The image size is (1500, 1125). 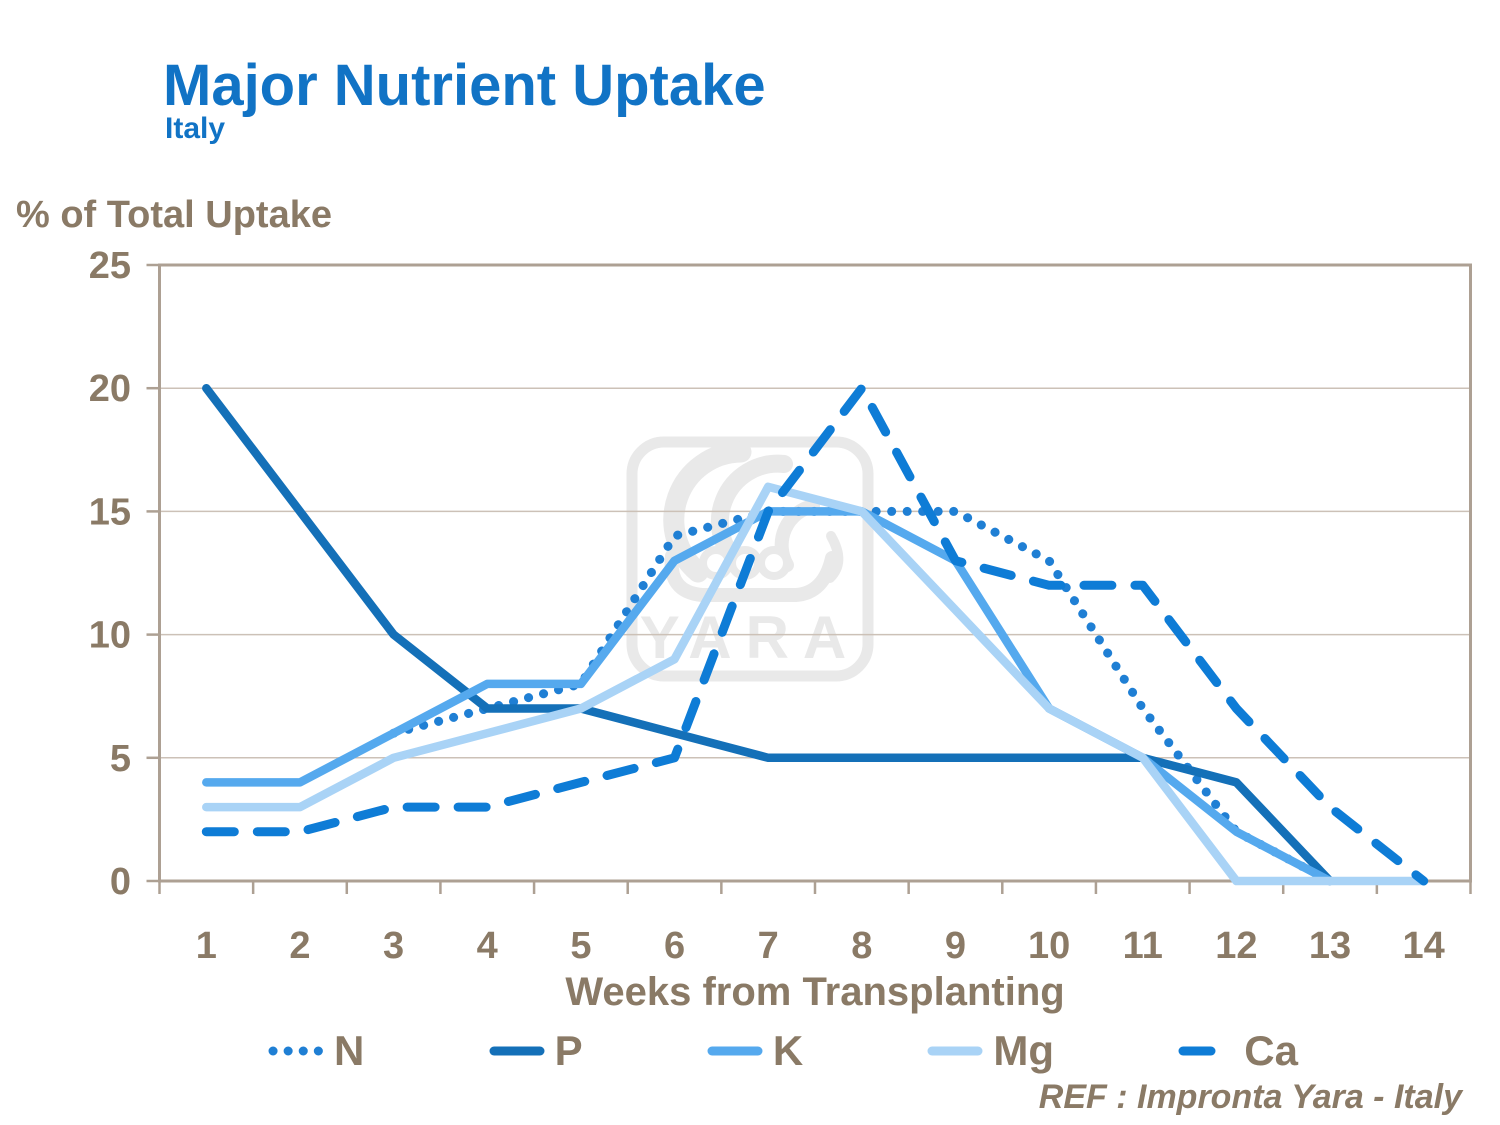 What do you see at coordinates (1330, 946) in the screenshot?
I see `x-tick-label-13: 13` at bounding box center [1330, 946].